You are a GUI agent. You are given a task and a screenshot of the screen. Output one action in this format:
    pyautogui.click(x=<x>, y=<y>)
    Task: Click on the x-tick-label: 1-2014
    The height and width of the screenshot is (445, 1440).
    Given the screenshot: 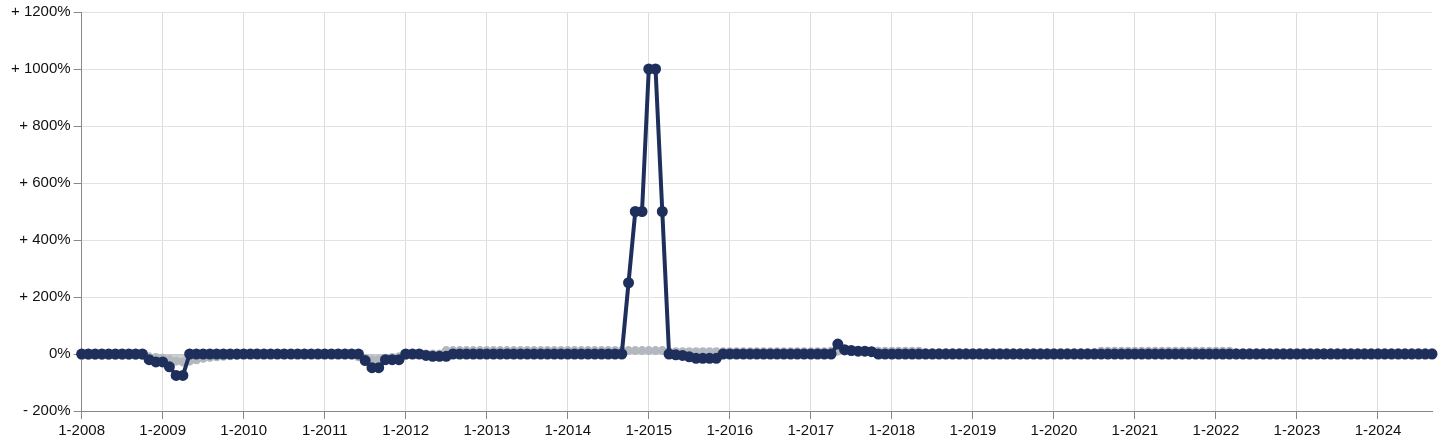 What is the action you would take?
    pyautogui.click(x=568, y=430)
    